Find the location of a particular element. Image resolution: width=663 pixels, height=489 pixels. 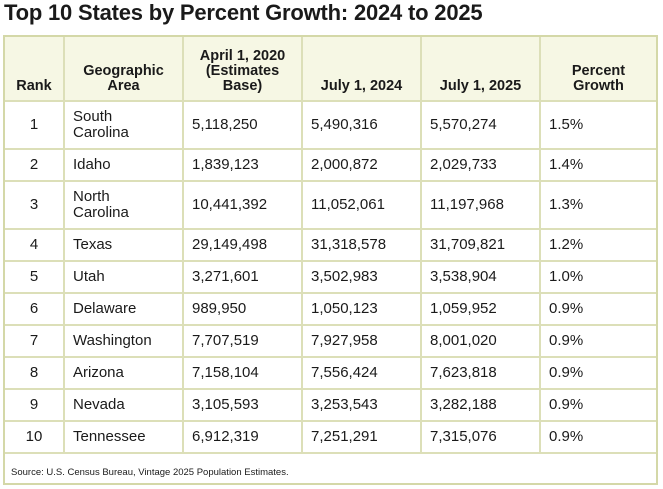

cell-2025: 7,315,076 is located at coordinates (480, 437).